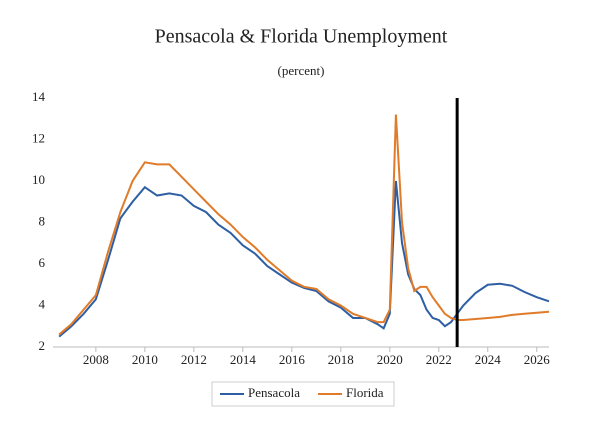 This screenshot has height=434, width=593. What do you see at coordinates (488, 359) in the screenshot?
I see `x-tick-label: 2024` at bounding box center [488, 359].